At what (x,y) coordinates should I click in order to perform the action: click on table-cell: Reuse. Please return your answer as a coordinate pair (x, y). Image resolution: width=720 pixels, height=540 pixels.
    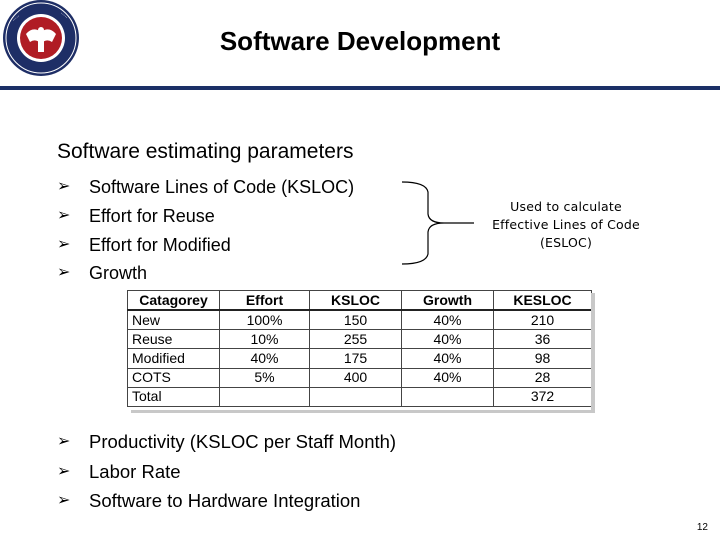
    Looking at the image, I should click on (173, 339).